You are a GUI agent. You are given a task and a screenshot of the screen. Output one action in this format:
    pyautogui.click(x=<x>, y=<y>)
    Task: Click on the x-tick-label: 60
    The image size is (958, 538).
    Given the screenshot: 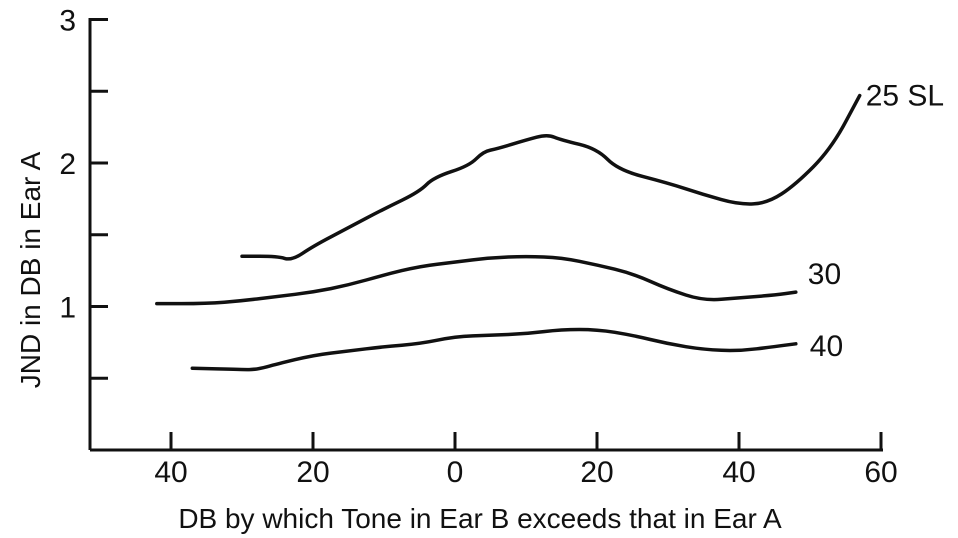 What is the action you would take?
    pyautogui.click(x=880, y=472)
    